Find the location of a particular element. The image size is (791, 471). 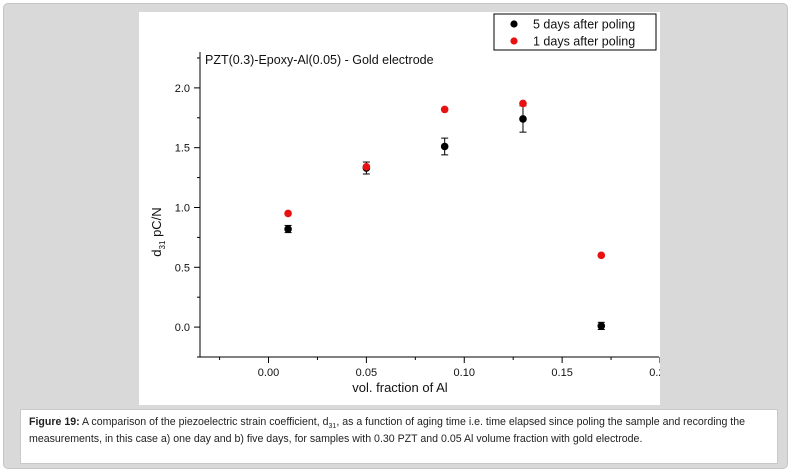

y-tick-label: 2.0 is located at coordinates (182, 89).